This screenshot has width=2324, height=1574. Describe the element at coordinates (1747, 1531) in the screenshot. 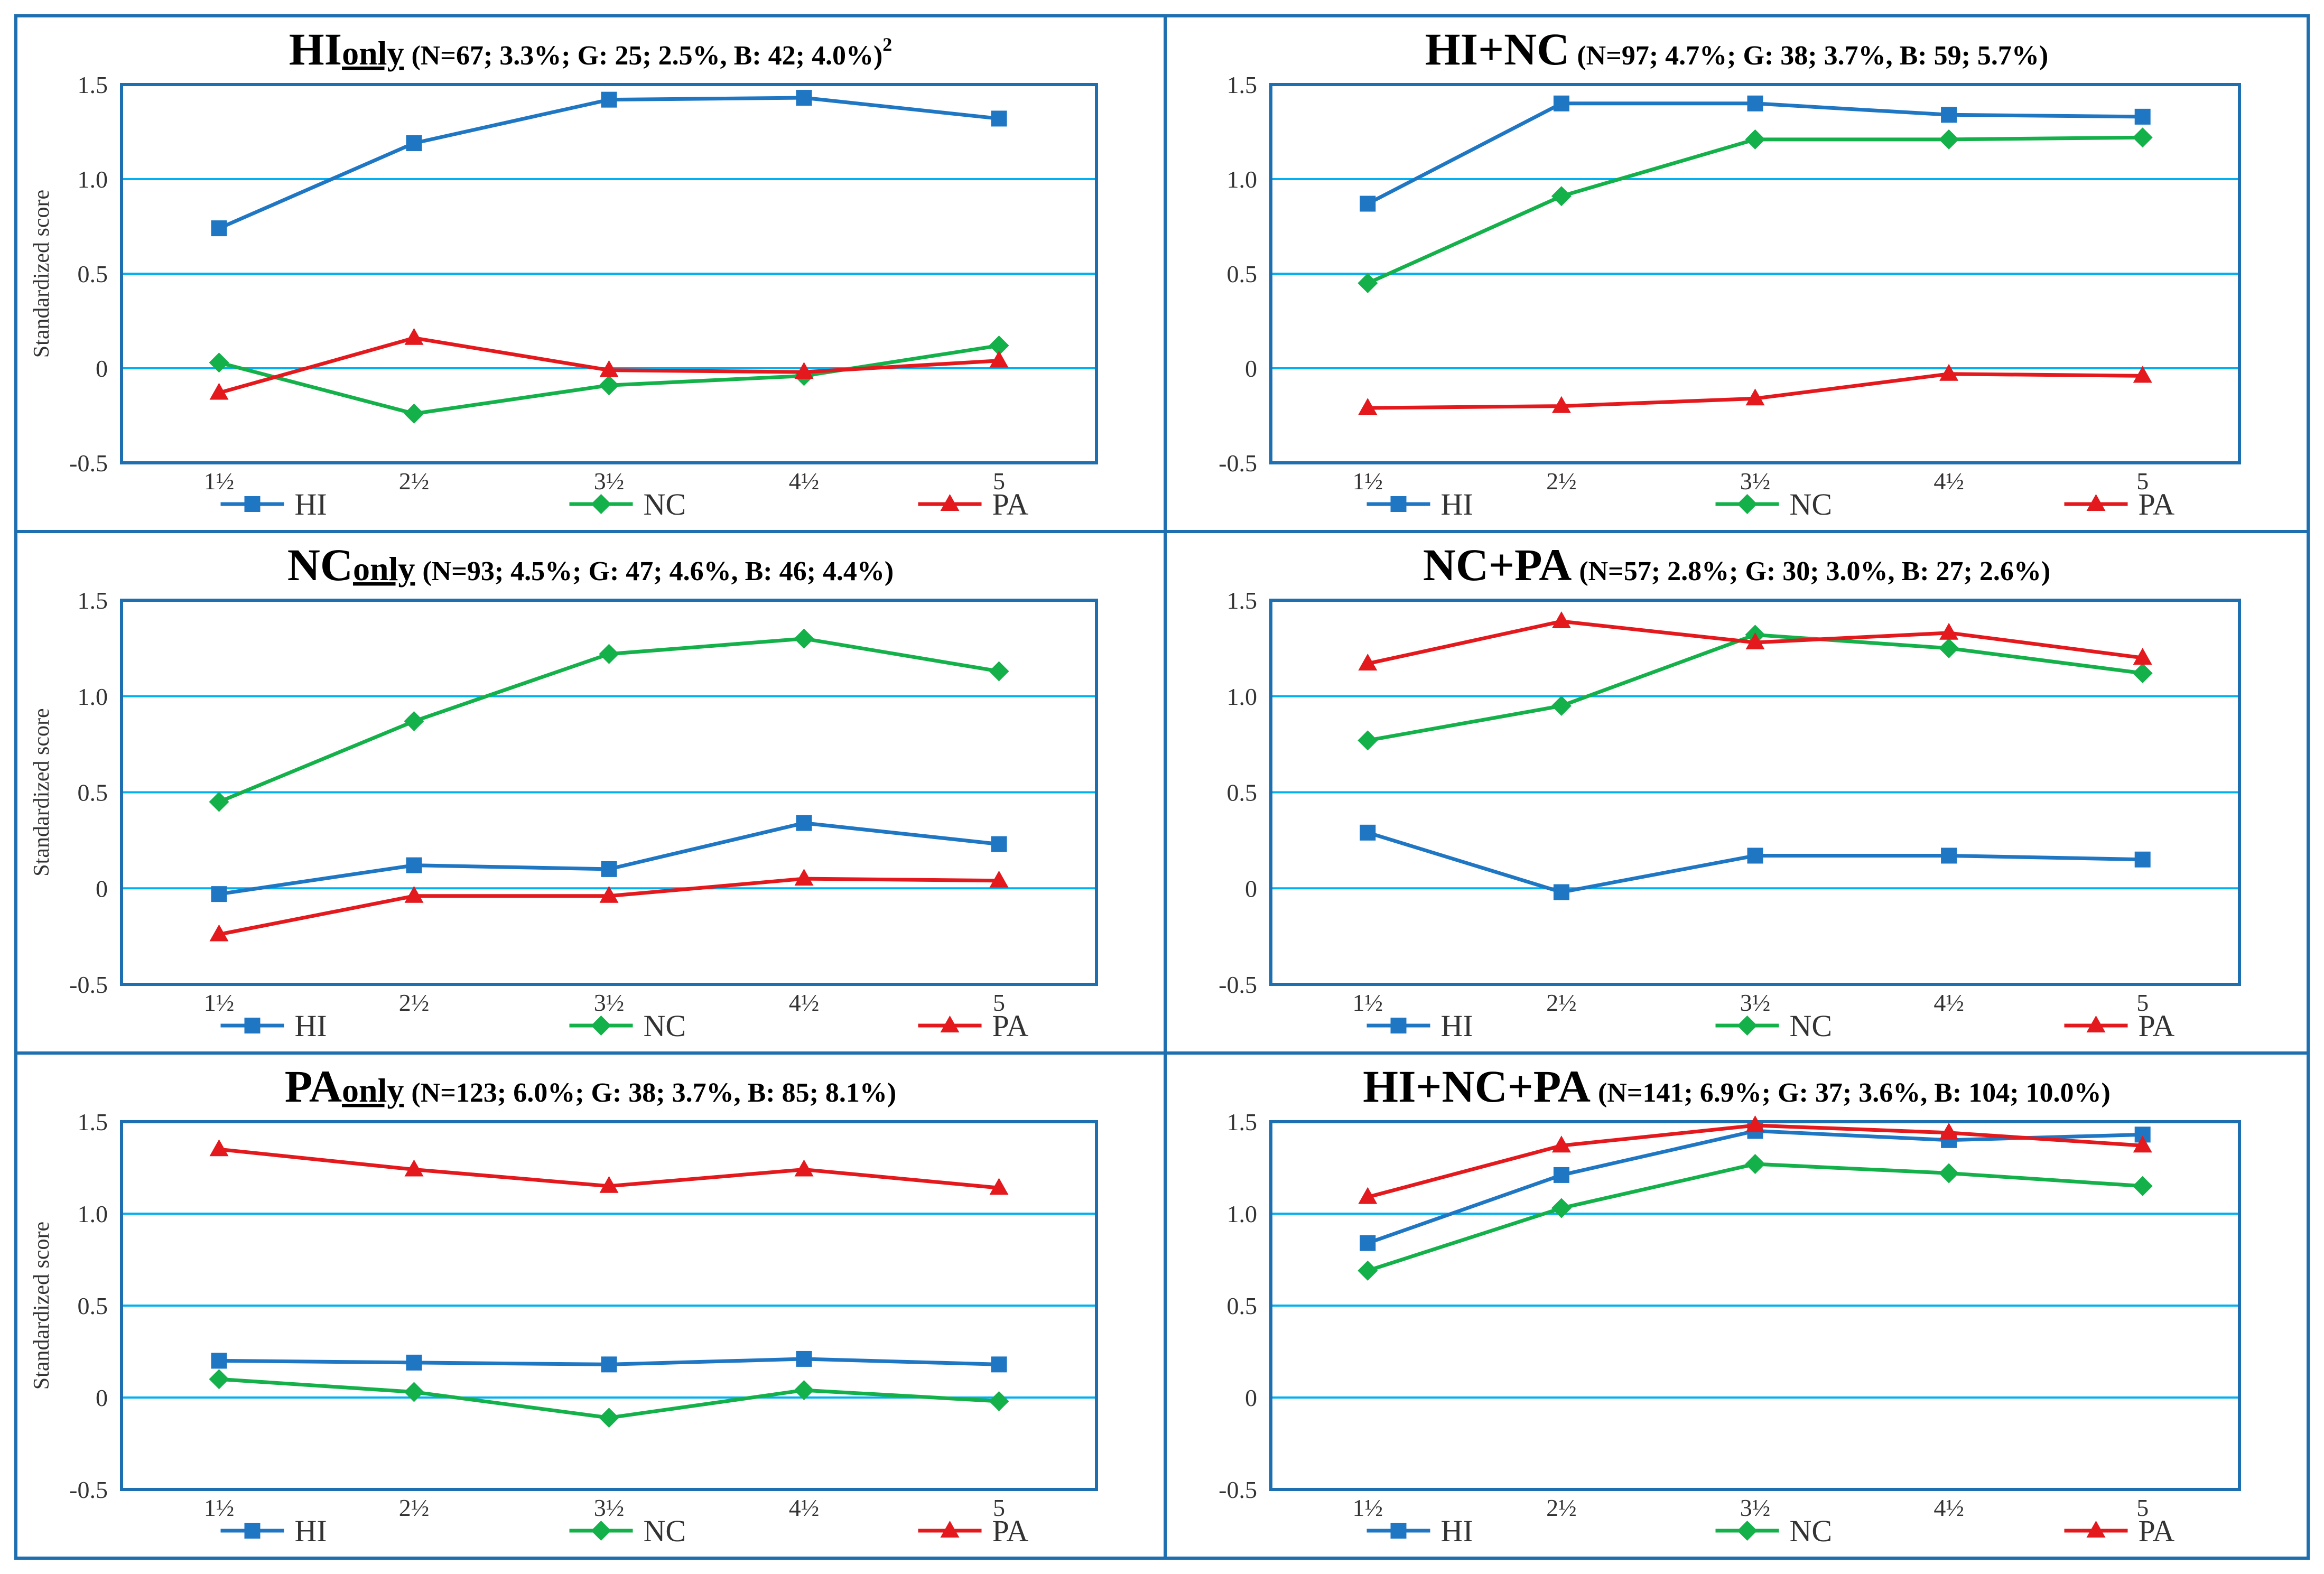

I see `legend-marker-nc` at that location.